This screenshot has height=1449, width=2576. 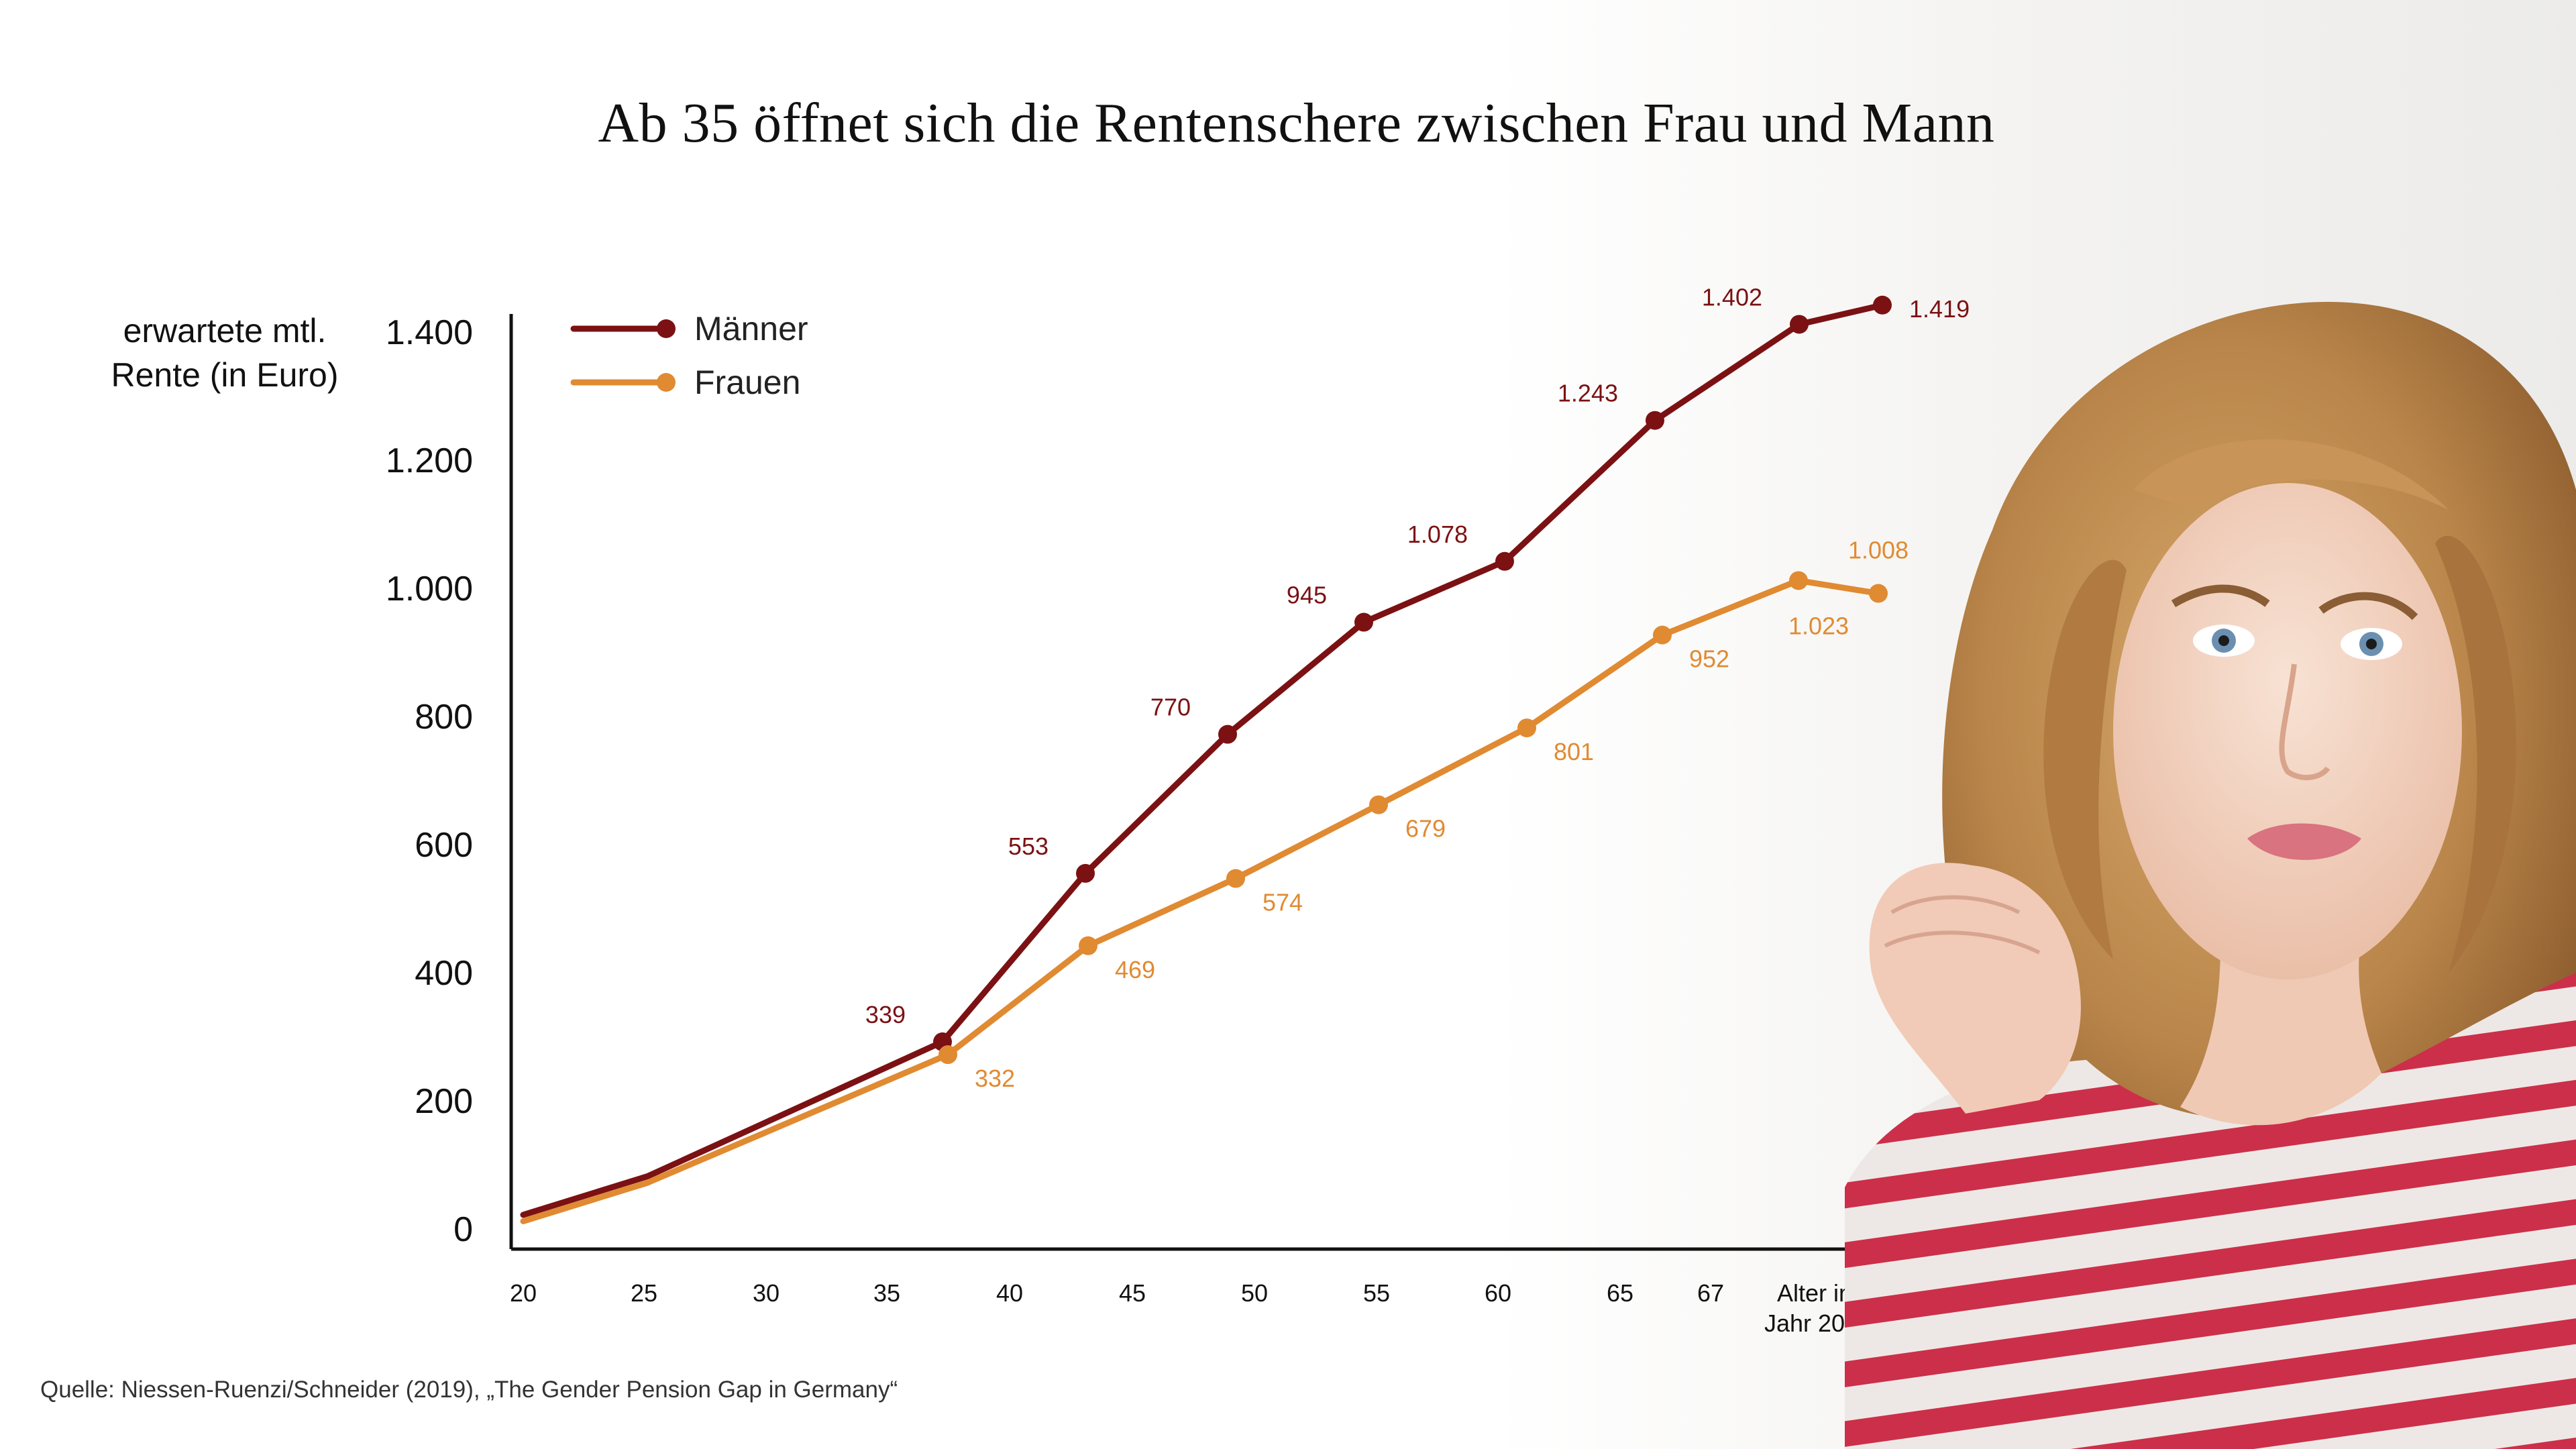 What do you see at coordinates (1135, 969) in the screenshot?
I see `data-label-frauen: 469` at bounding box center [1135, 969].